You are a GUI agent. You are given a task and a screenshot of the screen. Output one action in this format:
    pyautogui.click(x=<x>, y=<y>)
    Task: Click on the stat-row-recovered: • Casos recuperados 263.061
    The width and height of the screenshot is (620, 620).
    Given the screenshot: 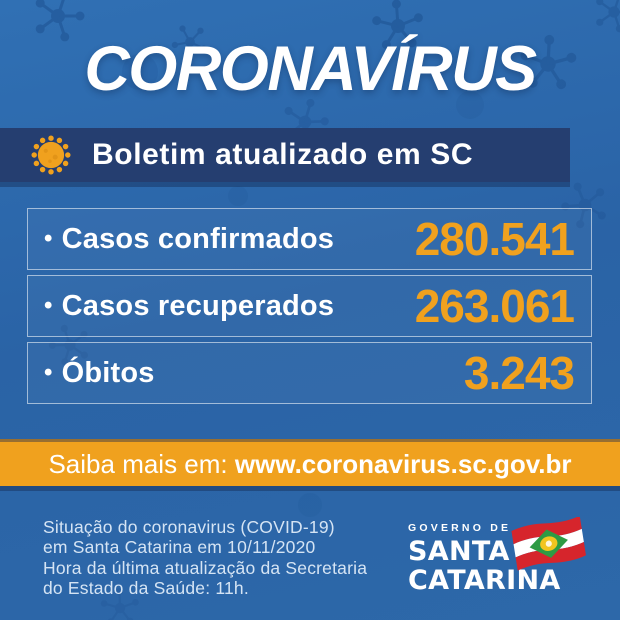 What is the action you would take?
    pyautogui.click(x=309, y=306)
    